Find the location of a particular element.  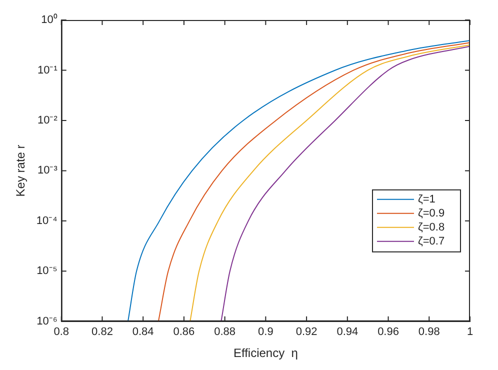

x-tick-label: 0.96 is located at coordinates (388, 332).